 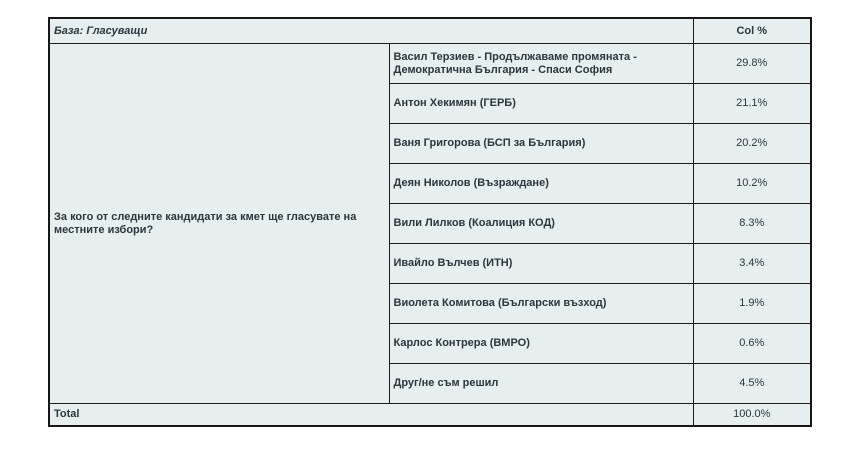 What do you see at coordinates (541, 343) in the screenshot?
I see `candidate-cell: Карлос Контрера (ВМРО)` at bounding box center [541, 343].